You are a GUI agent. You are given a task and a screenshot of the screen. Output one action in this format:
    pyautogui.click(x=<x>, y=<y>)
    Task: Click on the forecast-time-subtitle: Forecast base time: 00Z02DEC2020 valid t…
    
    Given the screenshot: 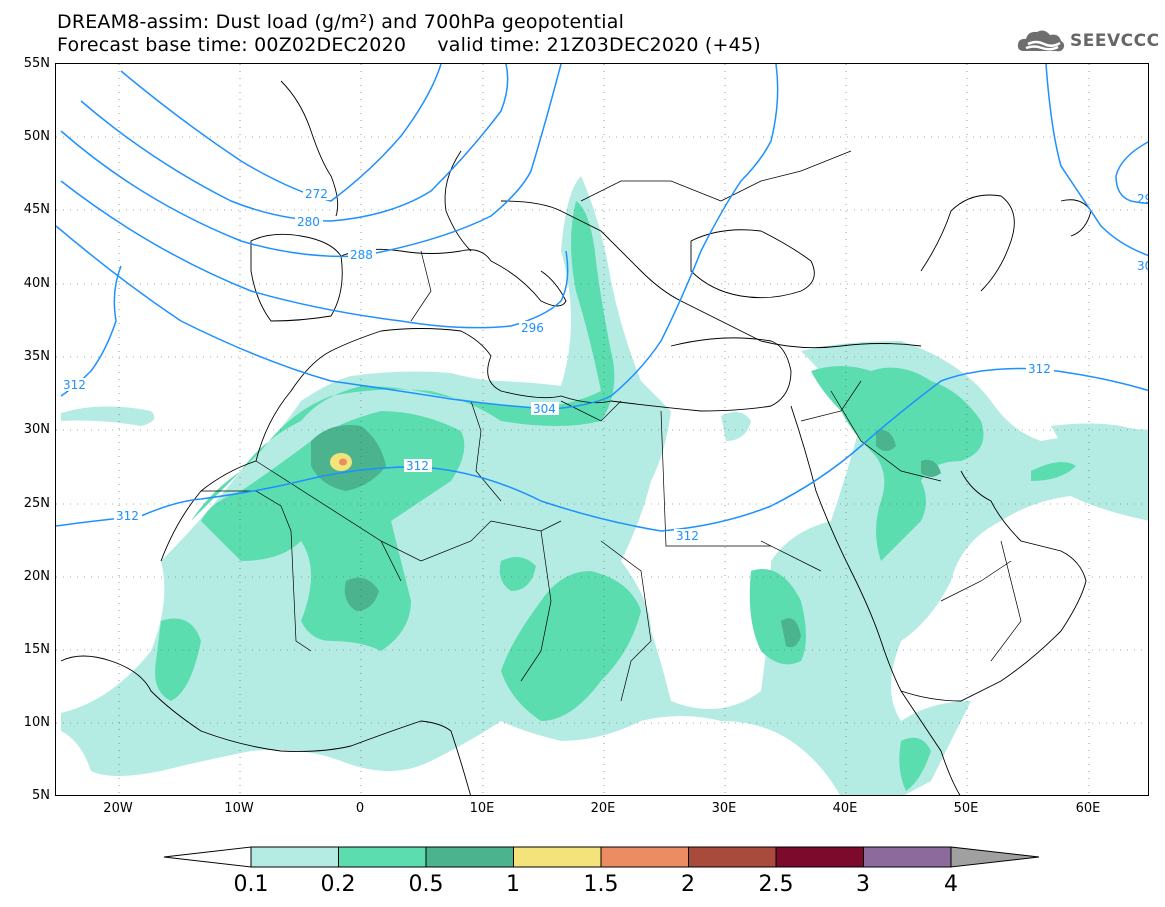 What is the action you would take?
    pyautogui.click(x=409, y=45)
    